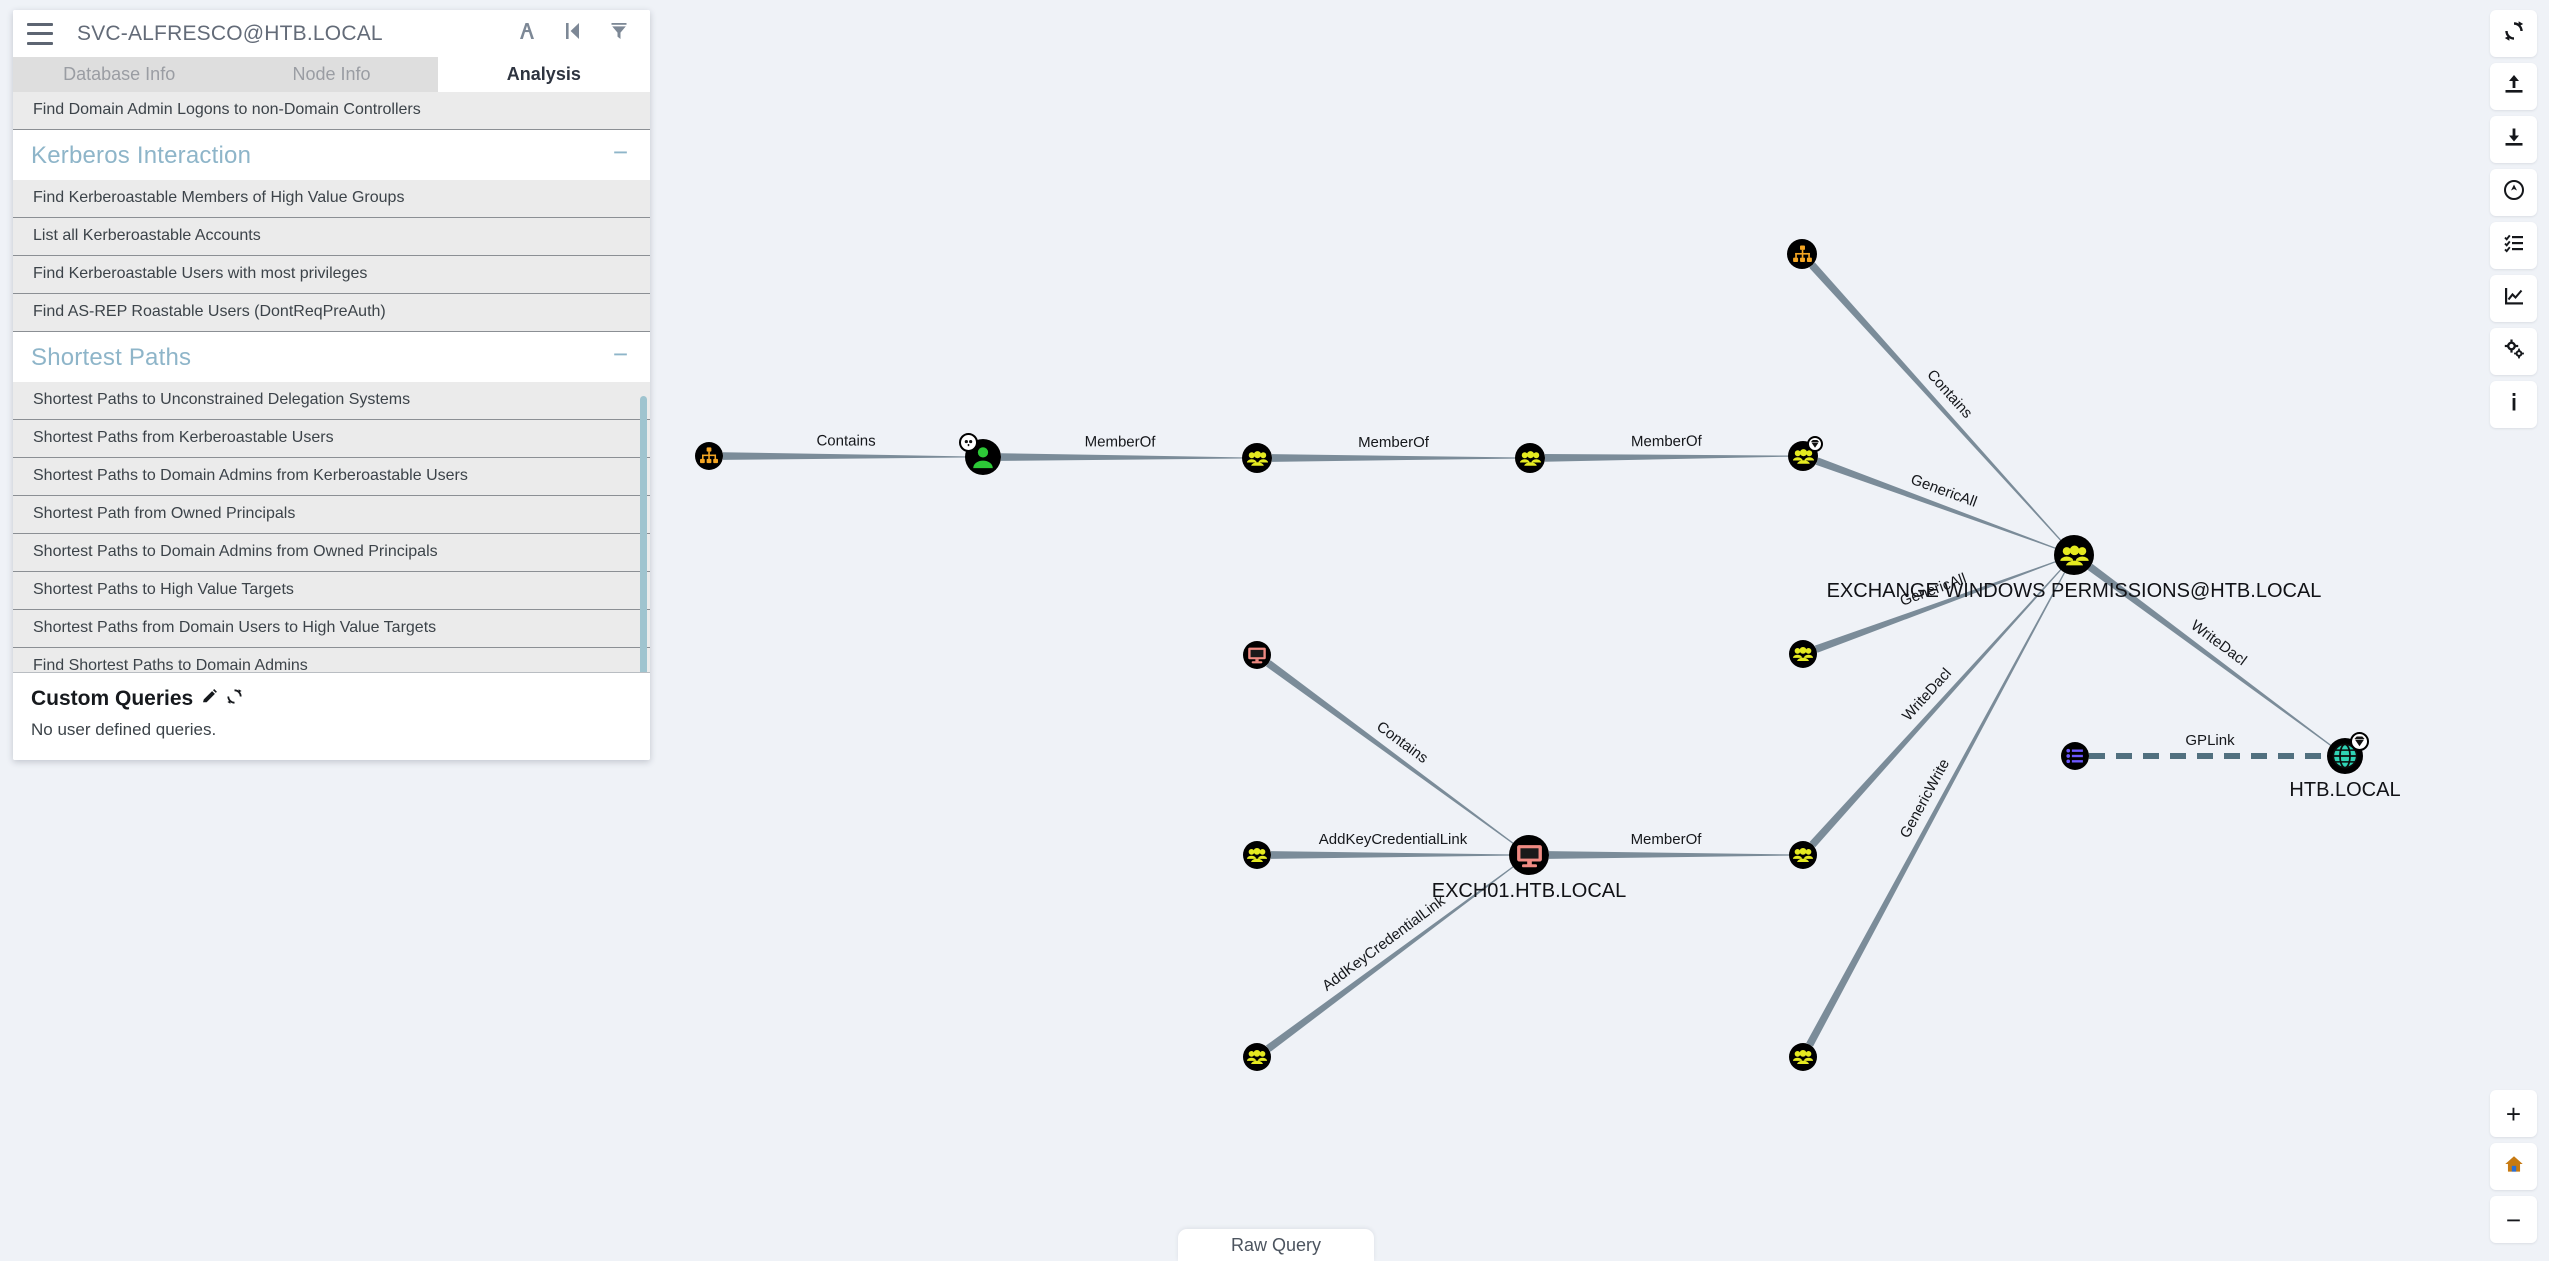 Image resolution: width=2549 pixels, height=1261 pixels. I want to click on upload-button, so click(2513, 86).